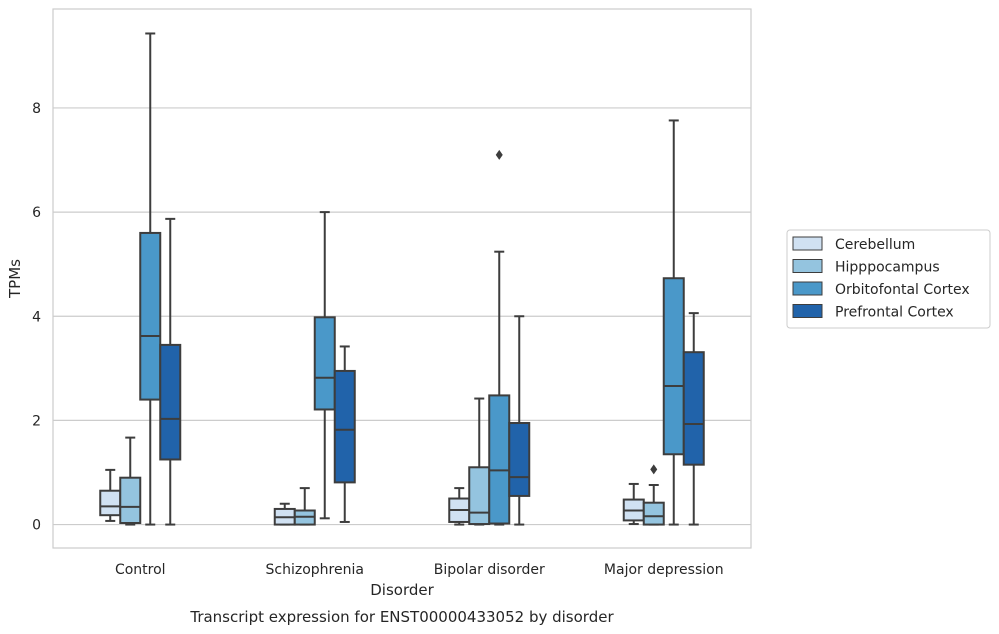 The image size is (999, 634). What do you see at coordinates (459, 506) in the screenshot?
I see `box-cerebellum-bipolar-disorder` at bounding box center [459, 506].